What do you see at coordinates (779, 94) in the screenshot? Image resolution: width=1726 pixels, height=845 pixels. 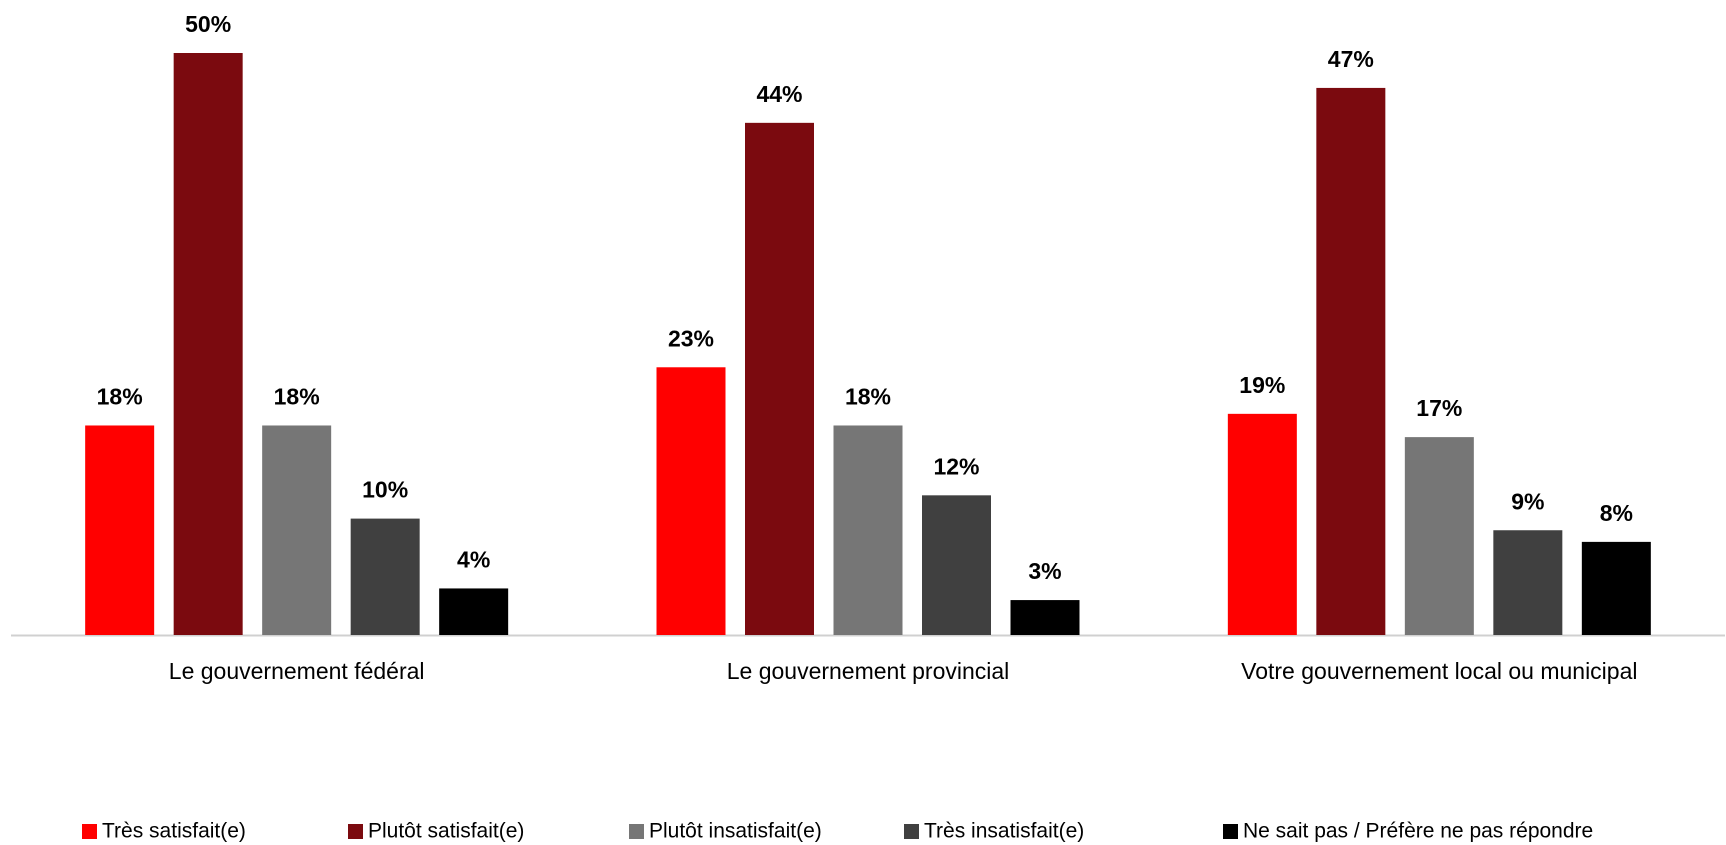 I see `data-label: 44%` at bounding box center [779, 94].